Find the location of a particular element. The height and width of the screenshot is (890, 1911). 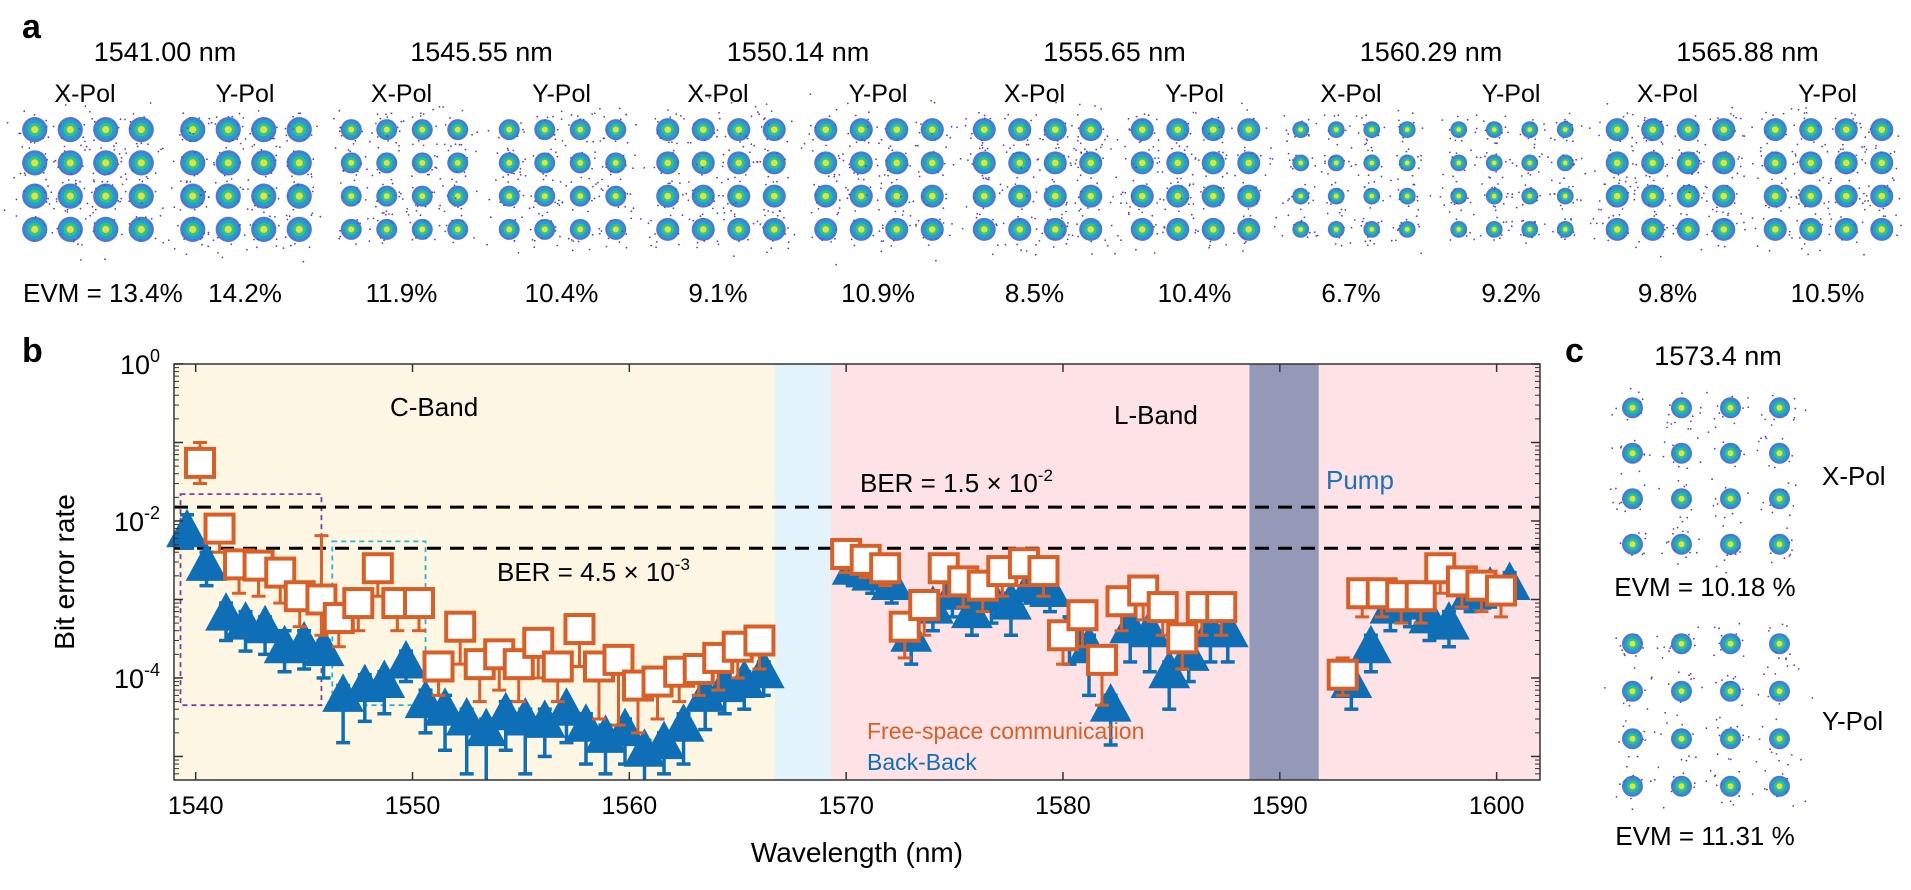

threshold-label-2: BER = 4.5 × 10-3 is located at coordinates (593, 571).